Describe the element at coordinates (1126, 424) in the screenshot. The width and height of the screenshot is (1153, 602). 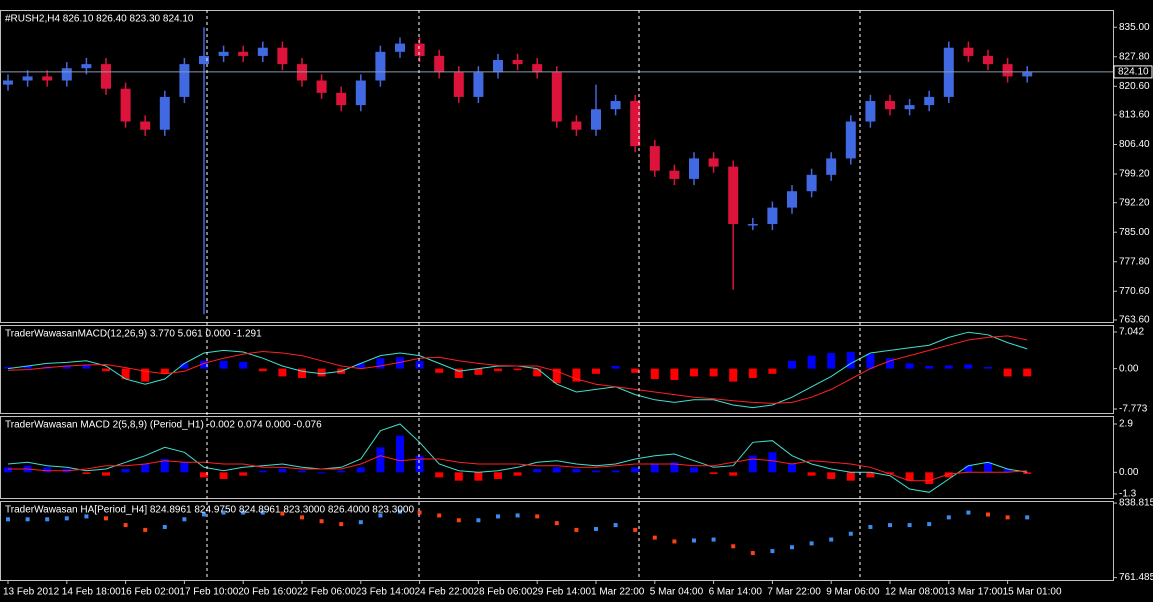
I see `y-tick-label: 2.9` at that location.